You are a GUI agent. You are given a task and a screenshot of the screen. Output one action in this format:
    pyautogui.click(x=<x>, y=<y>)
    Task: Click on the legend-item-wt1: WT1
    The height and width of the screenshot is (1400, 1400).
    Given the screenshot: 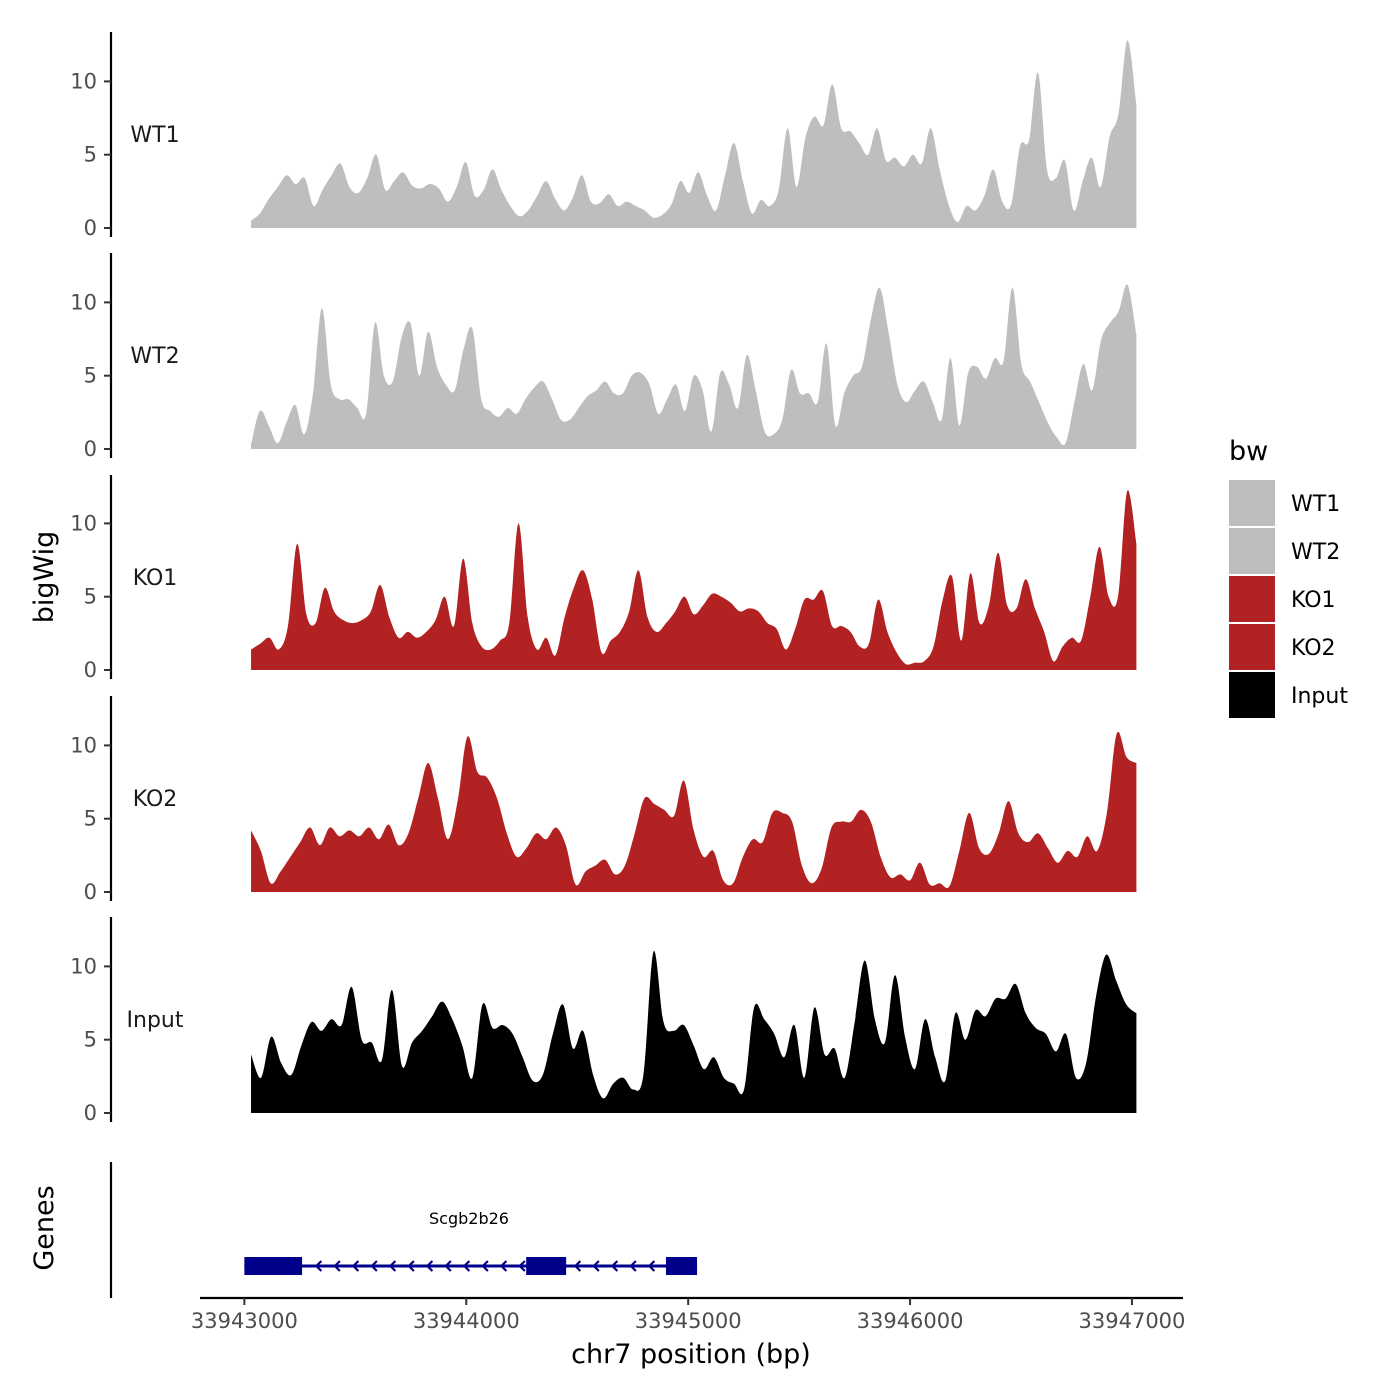 What is the action you would take?
    pyautogui.click(x=1284, y=503)
    